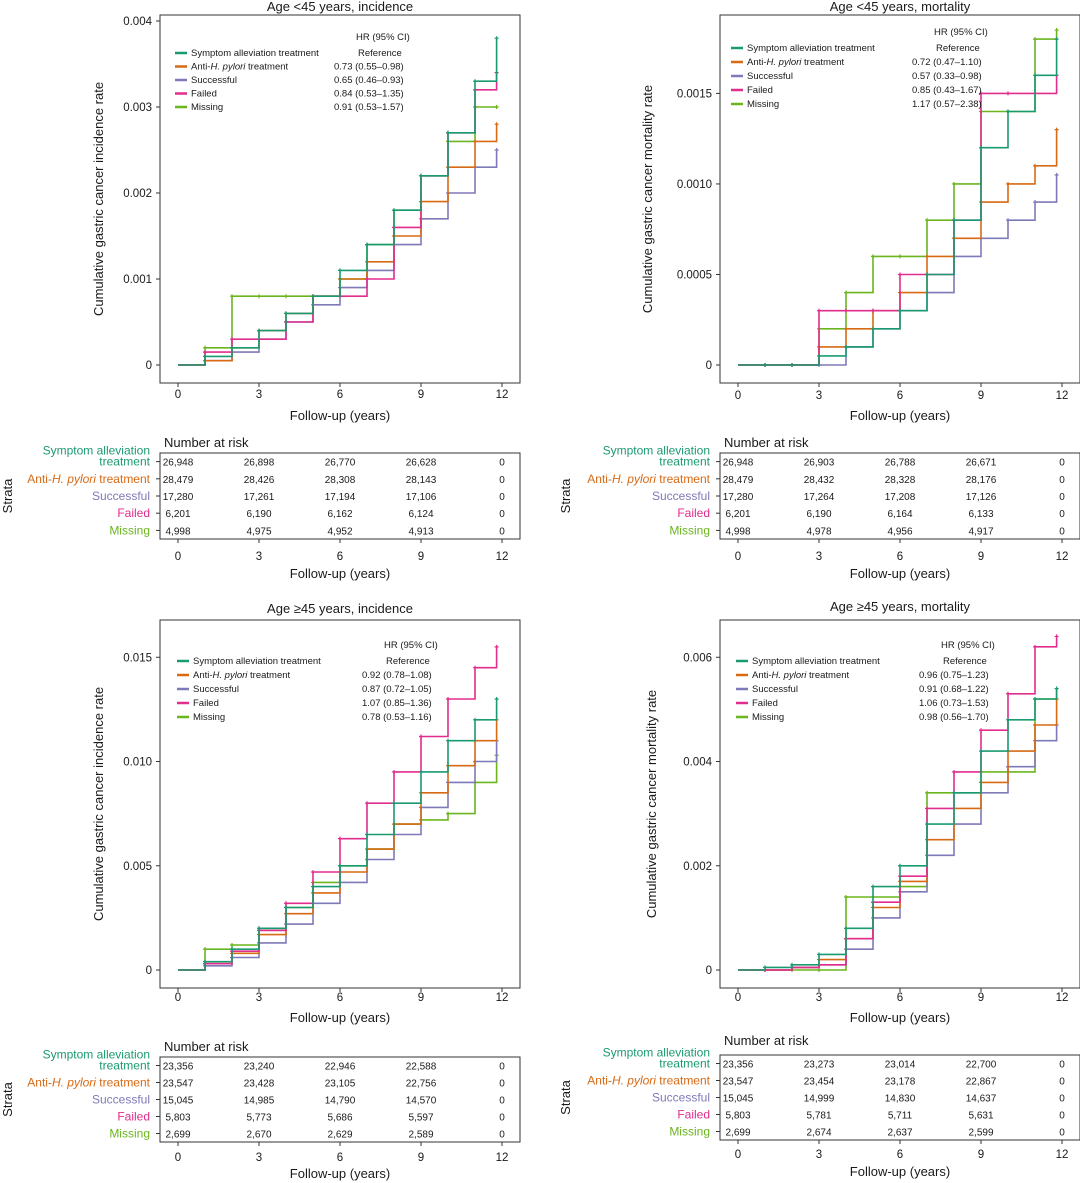  Describe the element at coordinates (697, 867) in the screenshot. I see `y-tick-label: 0.002` at that location.